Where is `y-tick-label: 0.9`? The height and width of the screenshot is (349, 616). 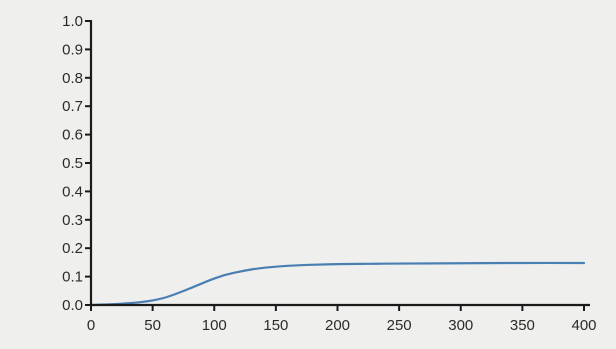
y-tick-label: 0.9 is located at coordinates (72, 49).